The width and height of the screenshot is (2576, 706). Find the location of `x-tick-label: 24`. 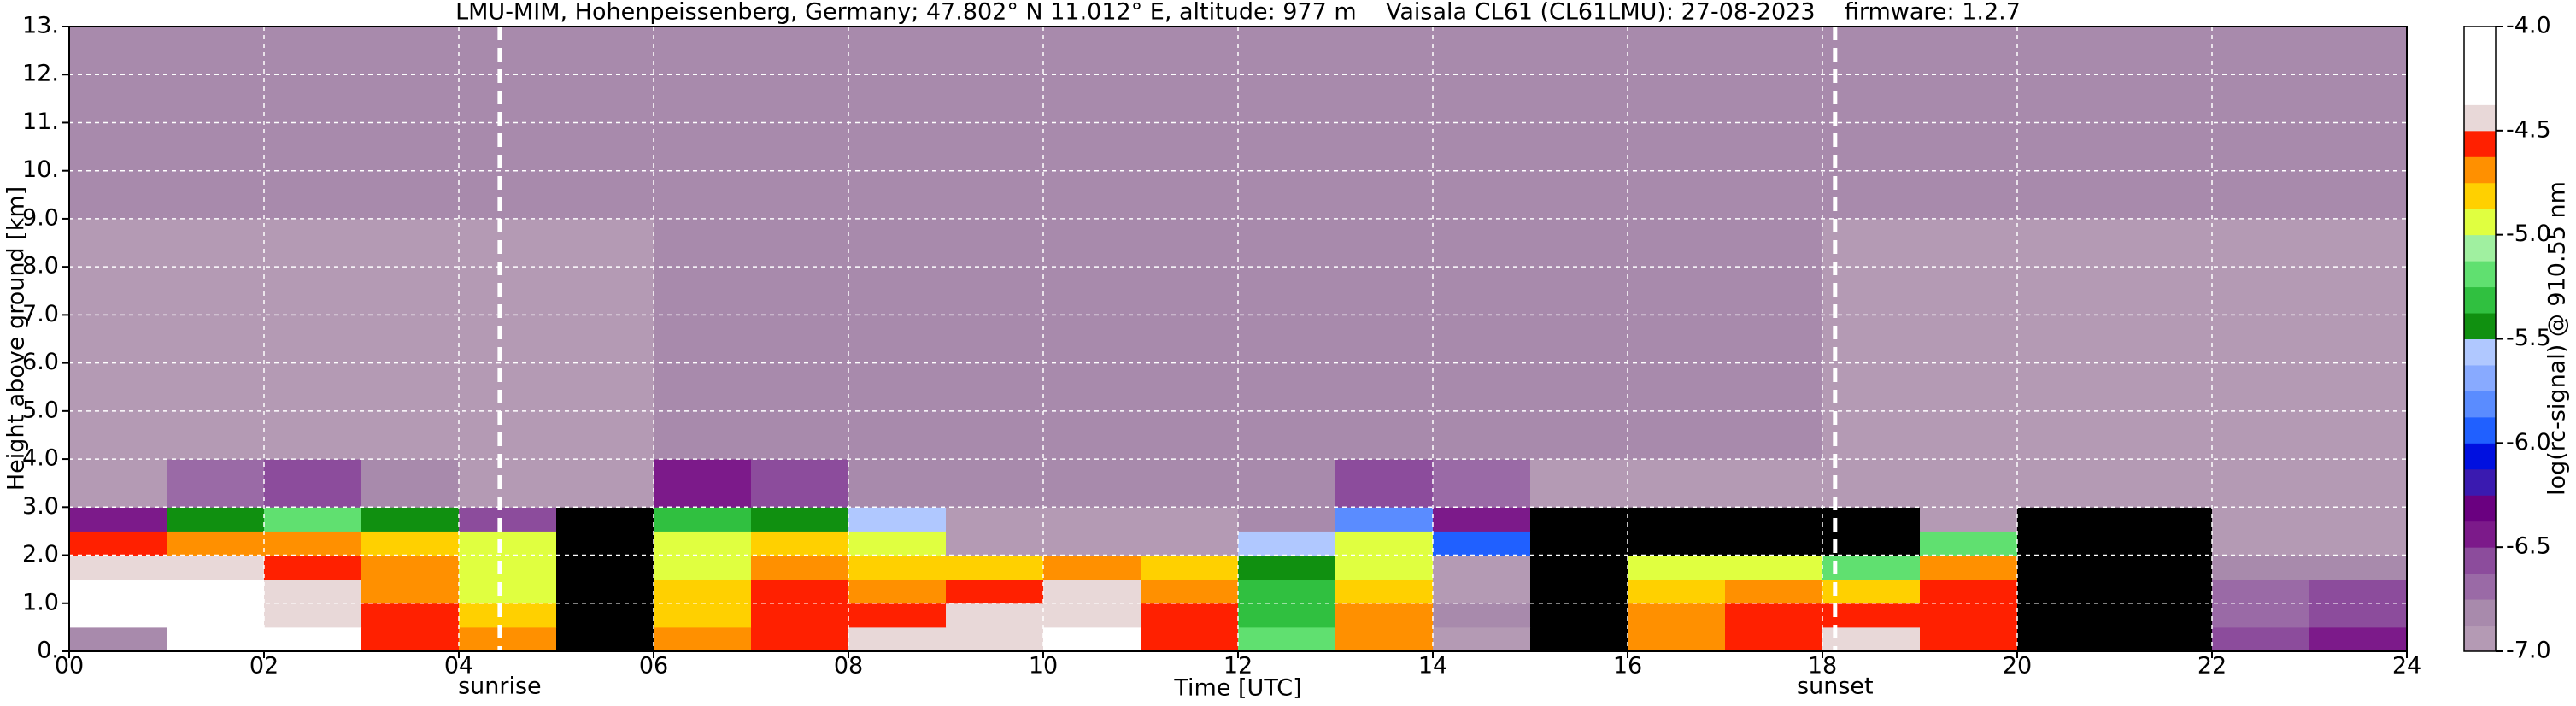

x-tick-label: 24 is located at coordinates (2406, 666).